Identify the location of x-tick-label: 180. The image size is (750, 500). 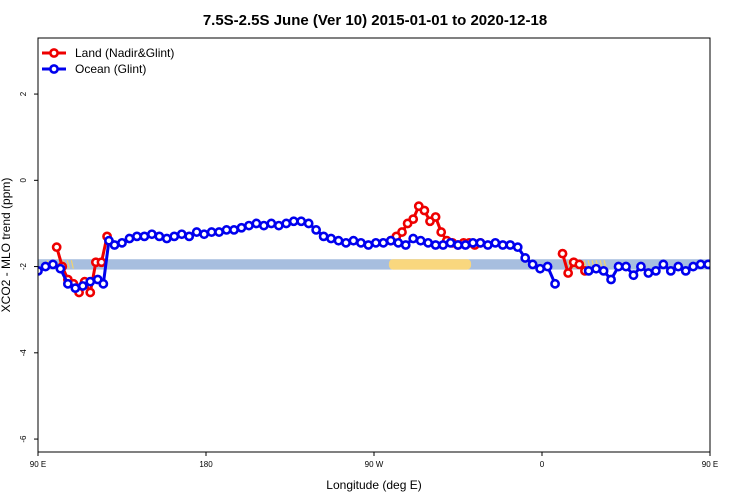
(206, 464).